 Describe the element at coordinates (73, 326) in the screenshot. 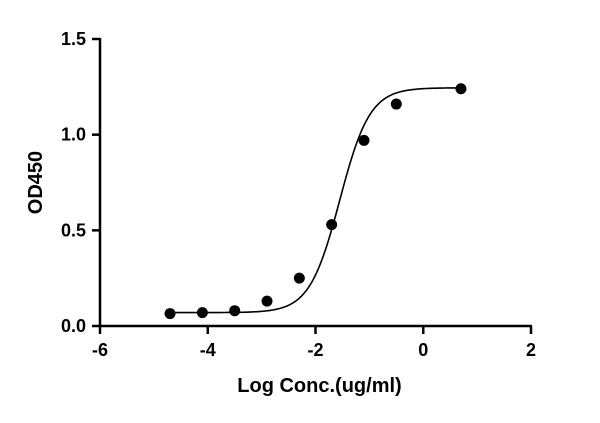

I see `y-tick-label: 0.0` at that location.